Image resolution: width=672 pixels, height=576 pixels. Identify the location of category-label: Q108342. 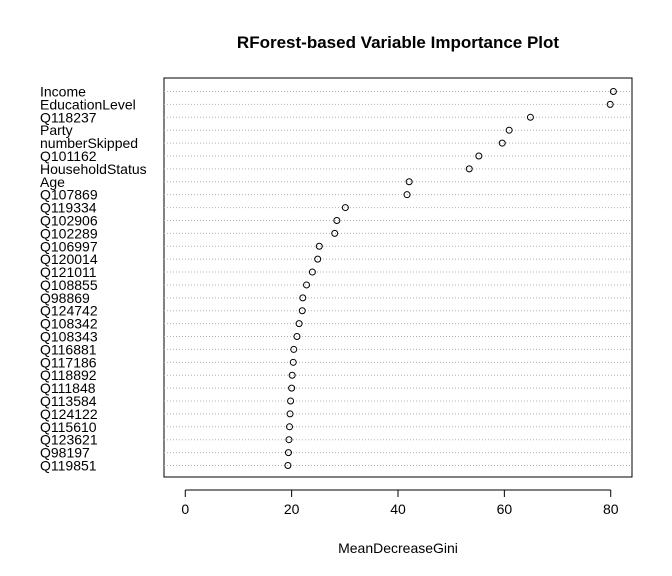
(69, 324).